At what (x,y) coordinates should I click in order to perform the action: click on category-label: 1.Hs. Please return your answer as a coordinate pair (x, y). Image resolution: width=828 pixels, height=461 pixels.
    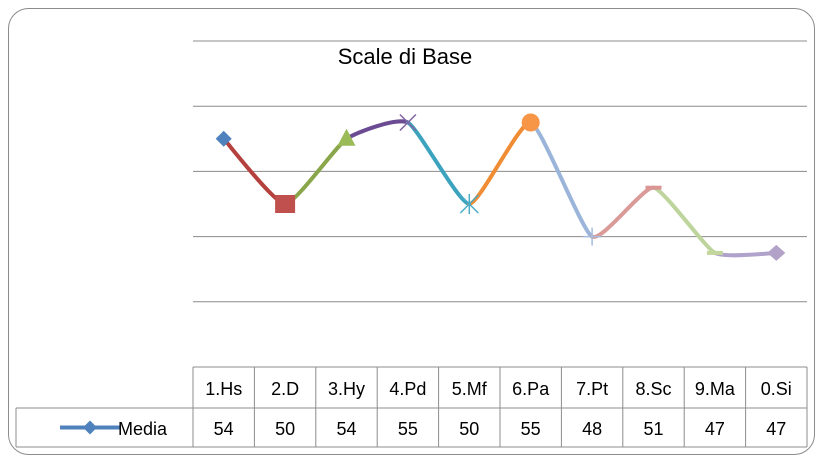
    Looking at the image, I should click on (223, 389).